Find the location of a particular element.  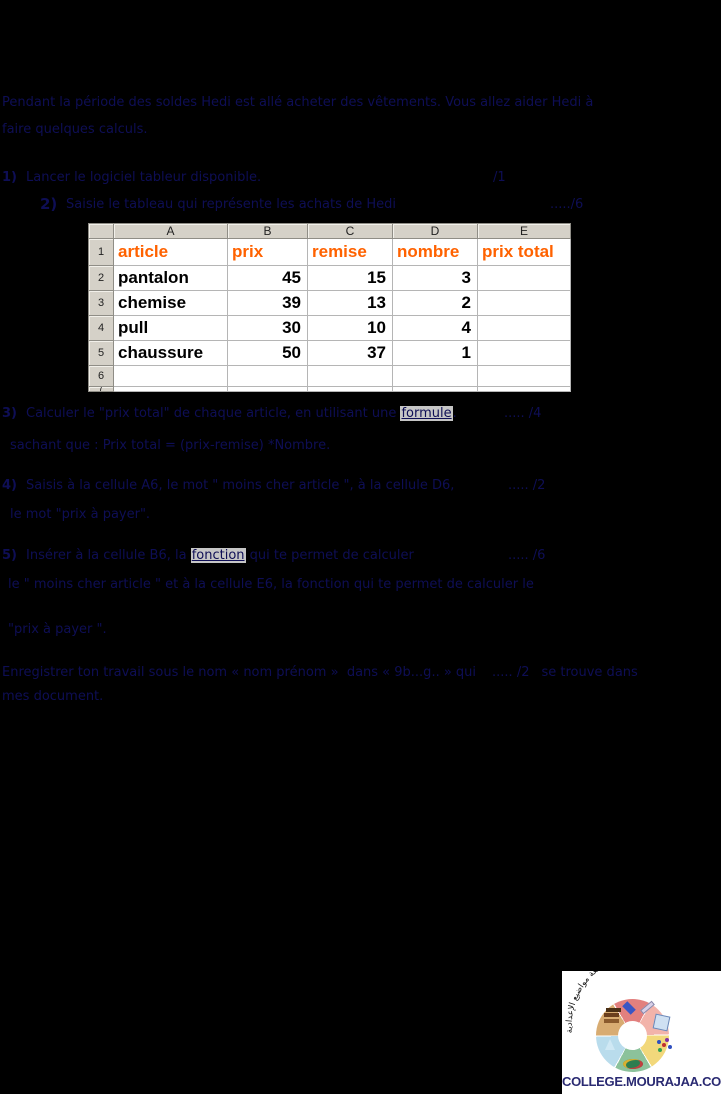

row-number: 1 is located at coordinates (101, 252).